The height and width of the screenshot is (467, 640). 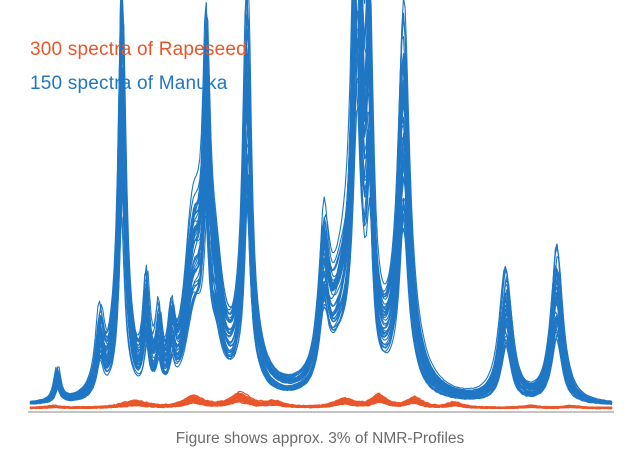 I want to click on rapeseed-series, so click(x=321, y=400).